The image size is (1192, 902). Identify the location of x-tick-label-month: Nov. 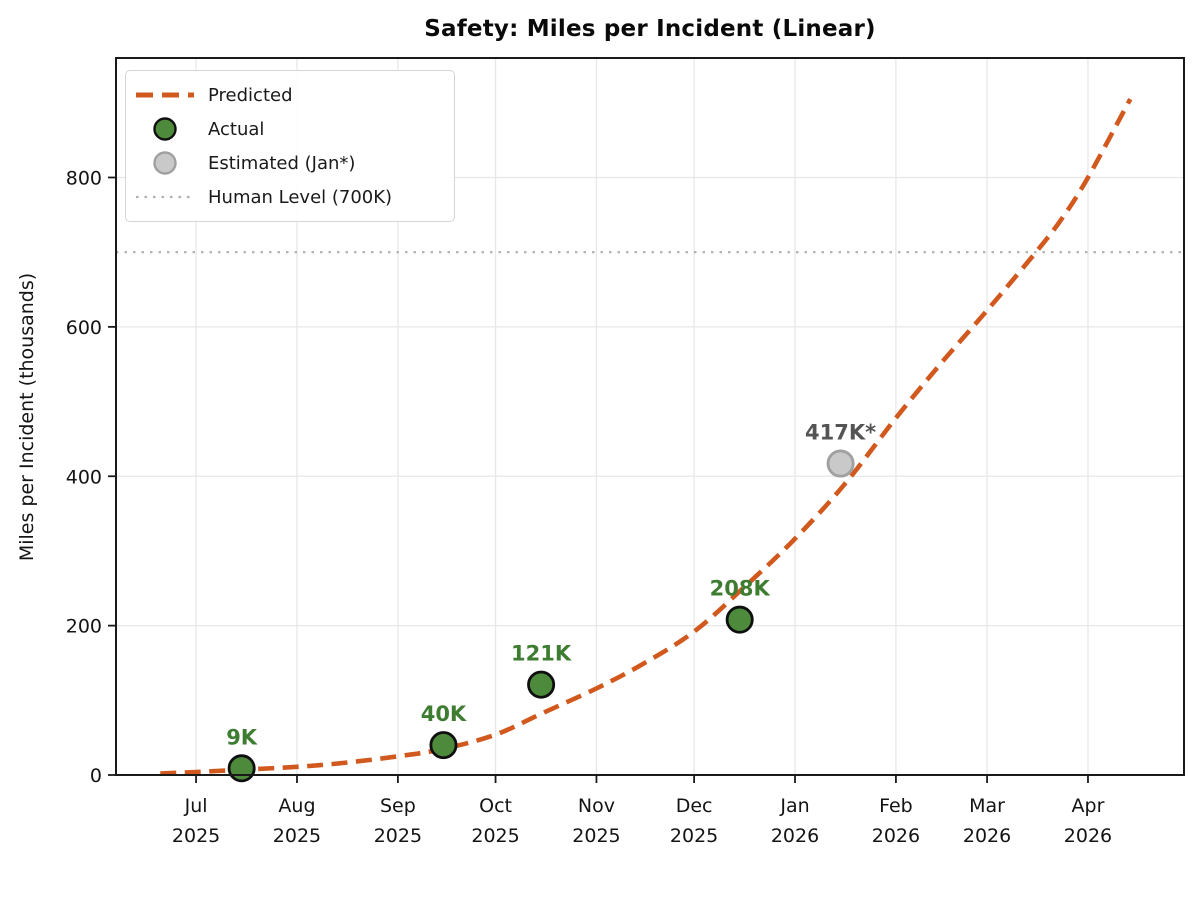
(596, 806).